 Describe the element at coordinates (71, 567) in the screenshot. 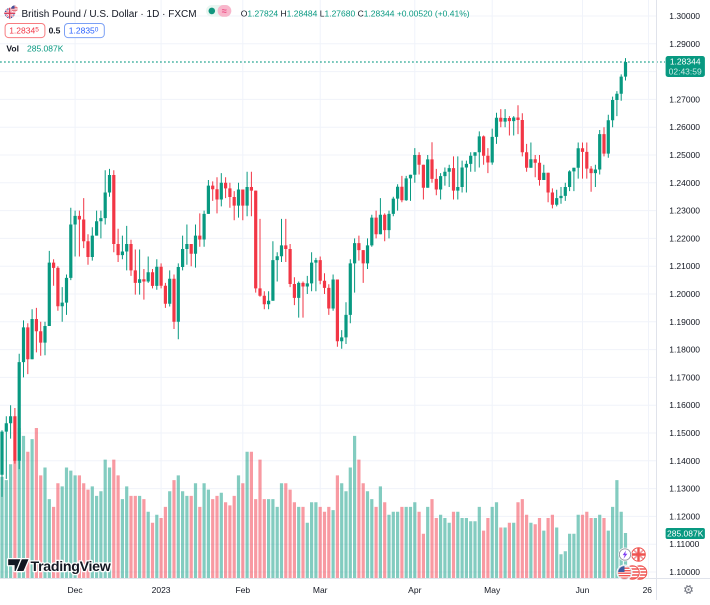

I see `svg-text: TradingView` at that location.